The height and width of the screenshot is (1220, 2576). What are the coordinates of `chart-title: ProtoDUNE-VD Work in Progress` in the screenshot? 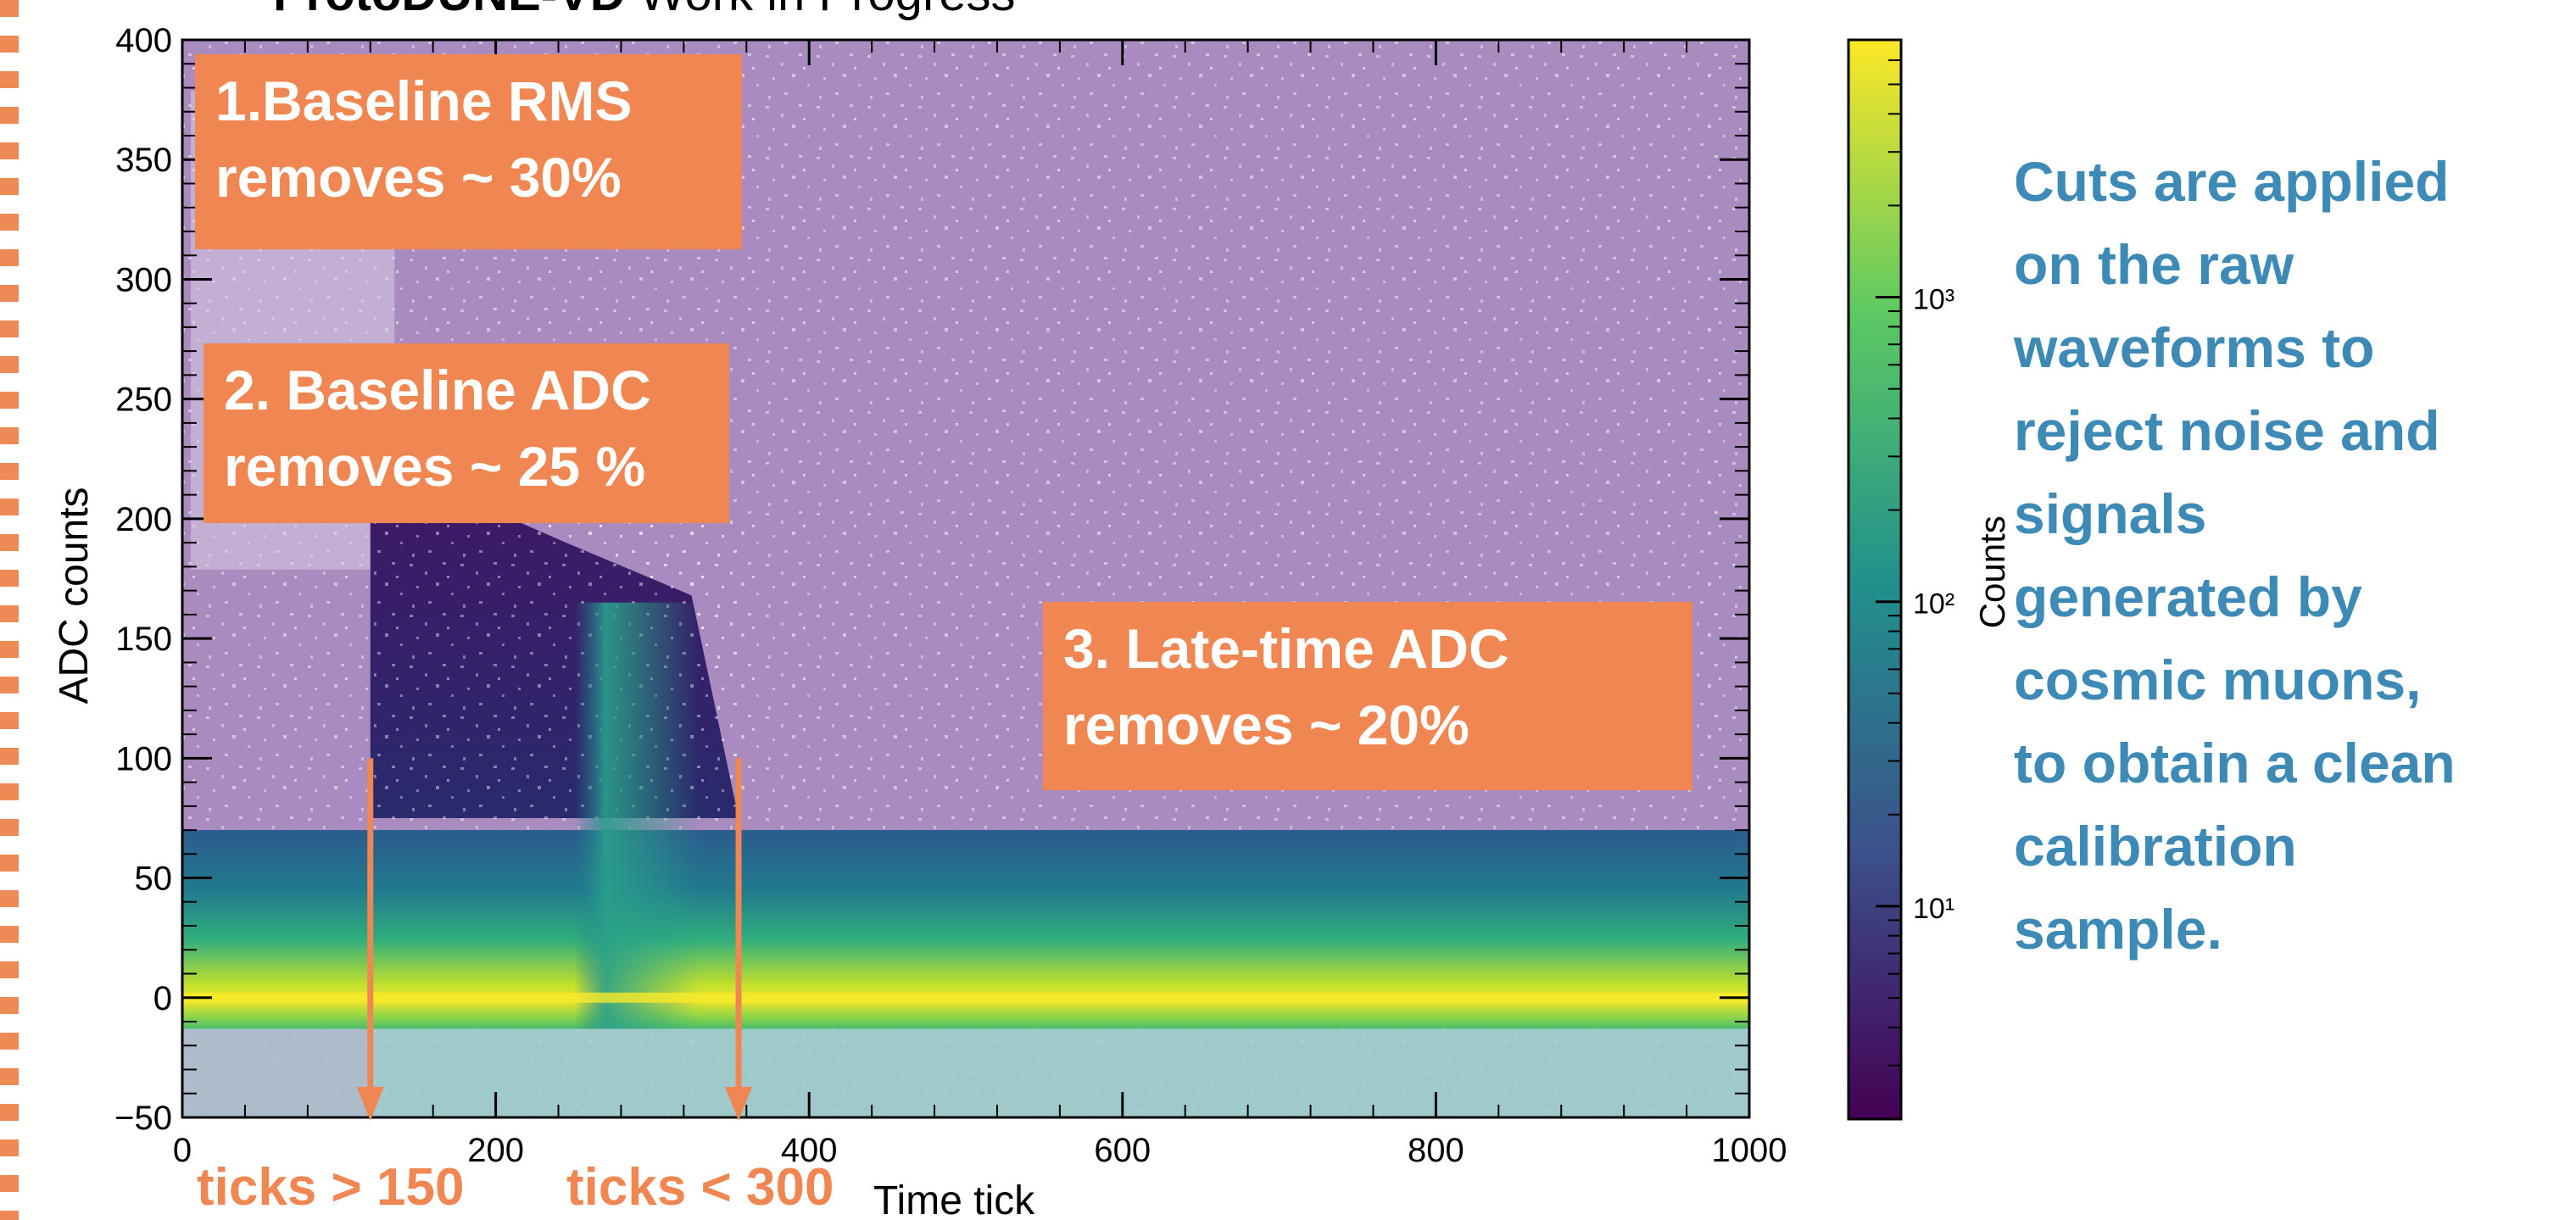 It's located at (644, 10).